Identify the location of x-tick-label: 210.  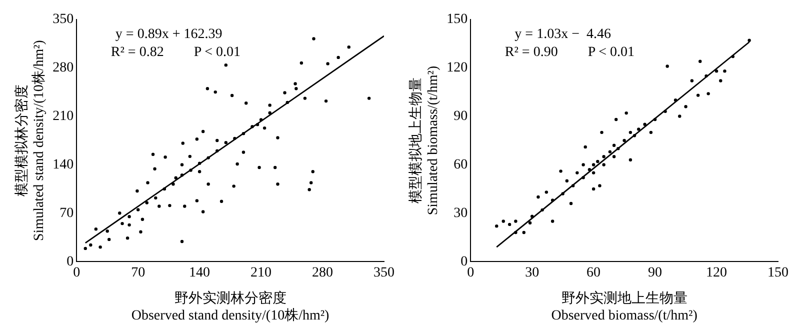
(261, 273).